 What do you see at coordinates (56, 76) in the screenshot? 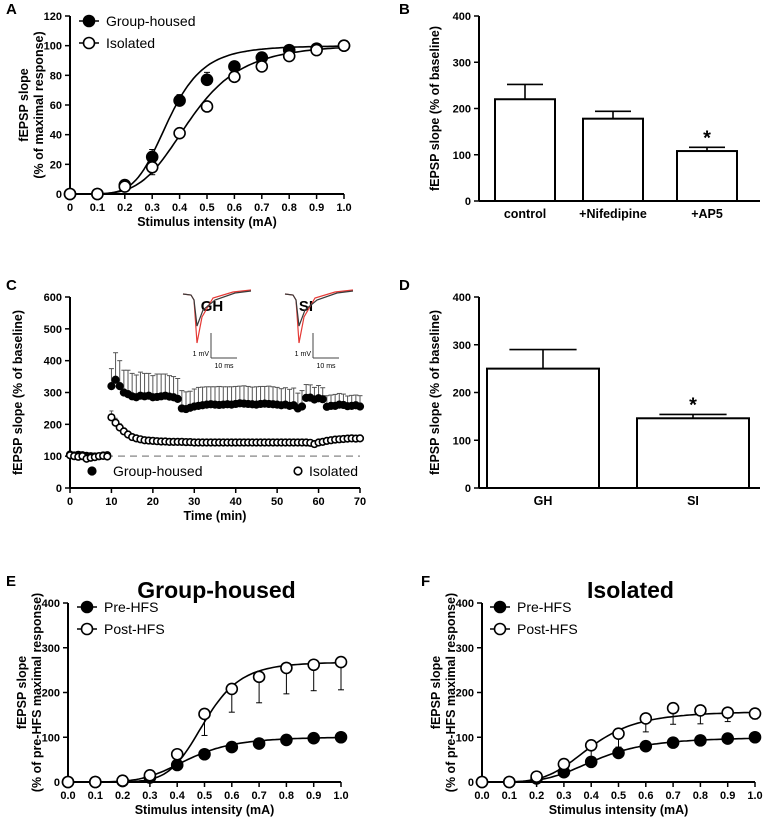
I see `y-tick-label: 80` at bounding box center [56, 76].